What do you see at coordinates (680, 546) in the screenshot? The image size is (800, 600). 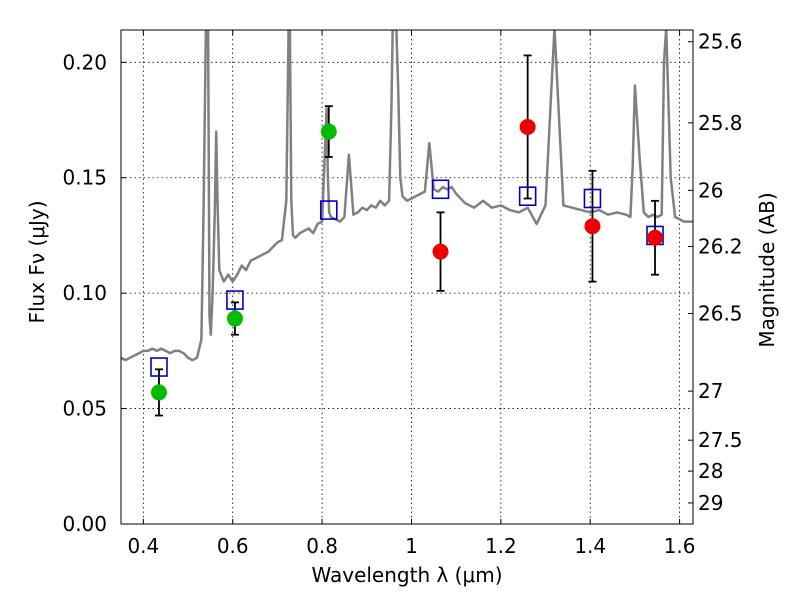 I see `x-tick-label: 1.6` at bounding box center [680, 546].